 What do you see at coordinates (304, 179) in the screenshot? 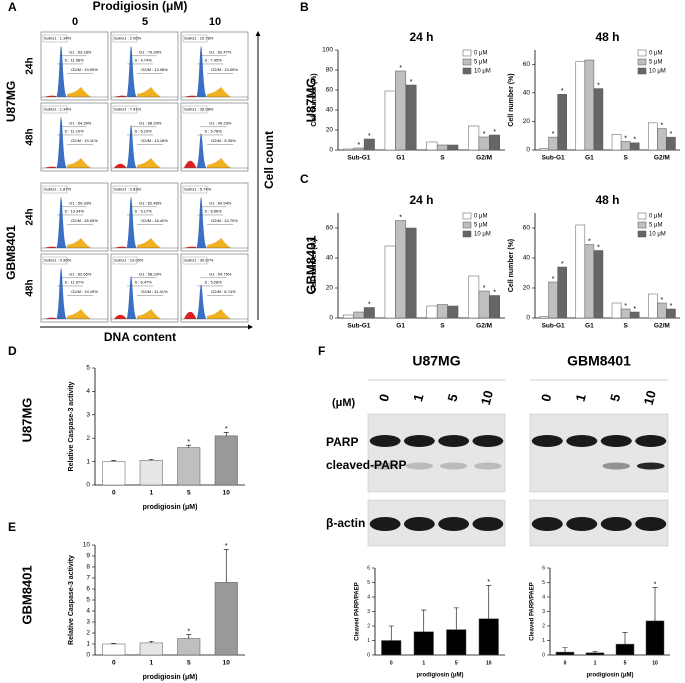
I see `panel-label: C` at bounding box center [304, 179].